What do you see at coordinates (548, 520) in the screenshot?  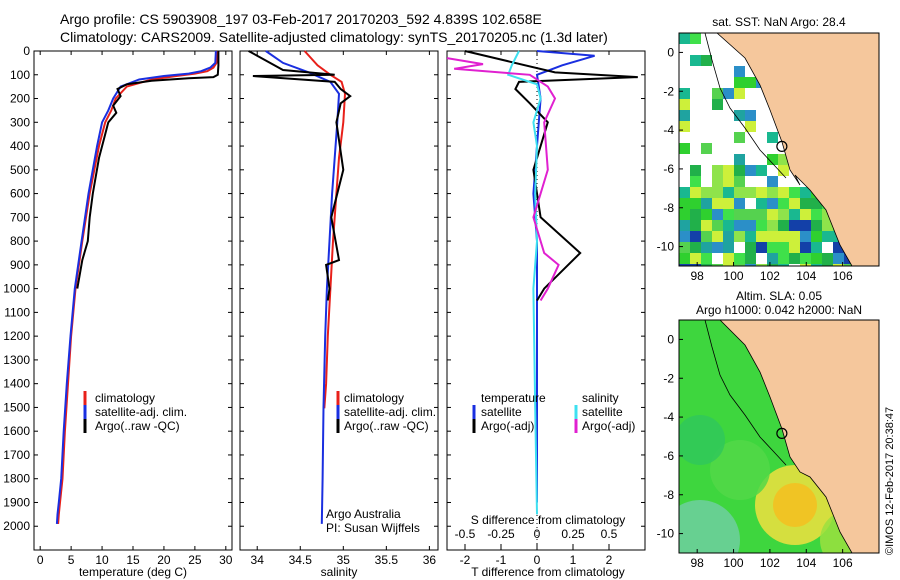 I see `difference-xlabel-top: S difference from climatology` at bounding box center [548, 520].